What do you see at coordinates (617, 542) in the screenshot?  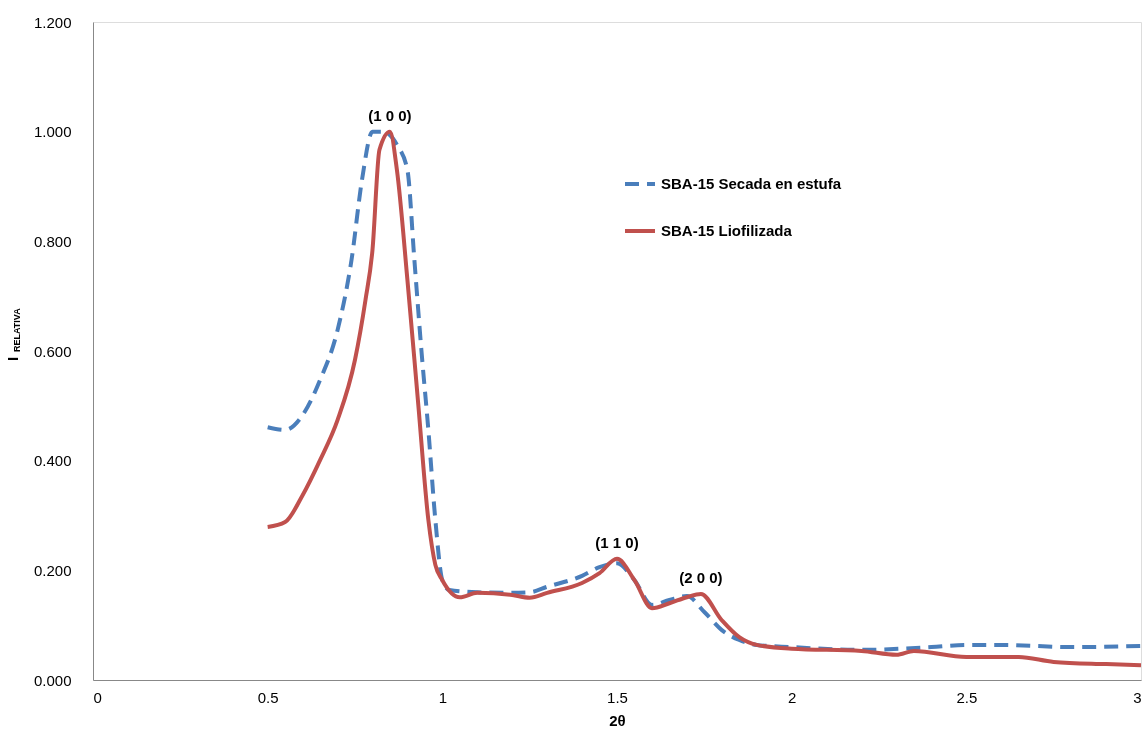 I see `annotation: (1 1 0)` at bounding box center [617, 542].